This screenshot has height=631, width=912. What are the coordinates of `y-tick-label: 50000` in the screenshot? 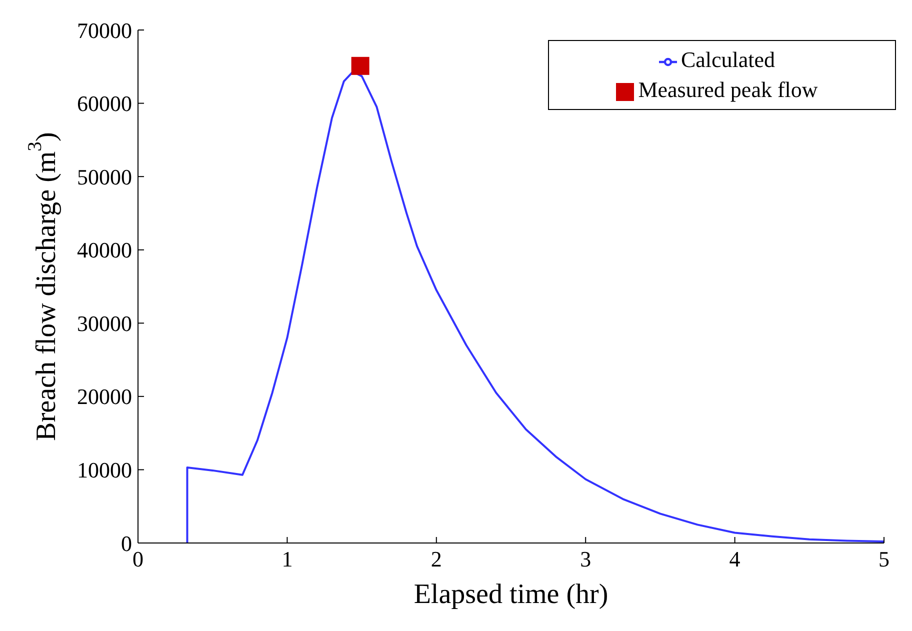 It's located at (104, 177).